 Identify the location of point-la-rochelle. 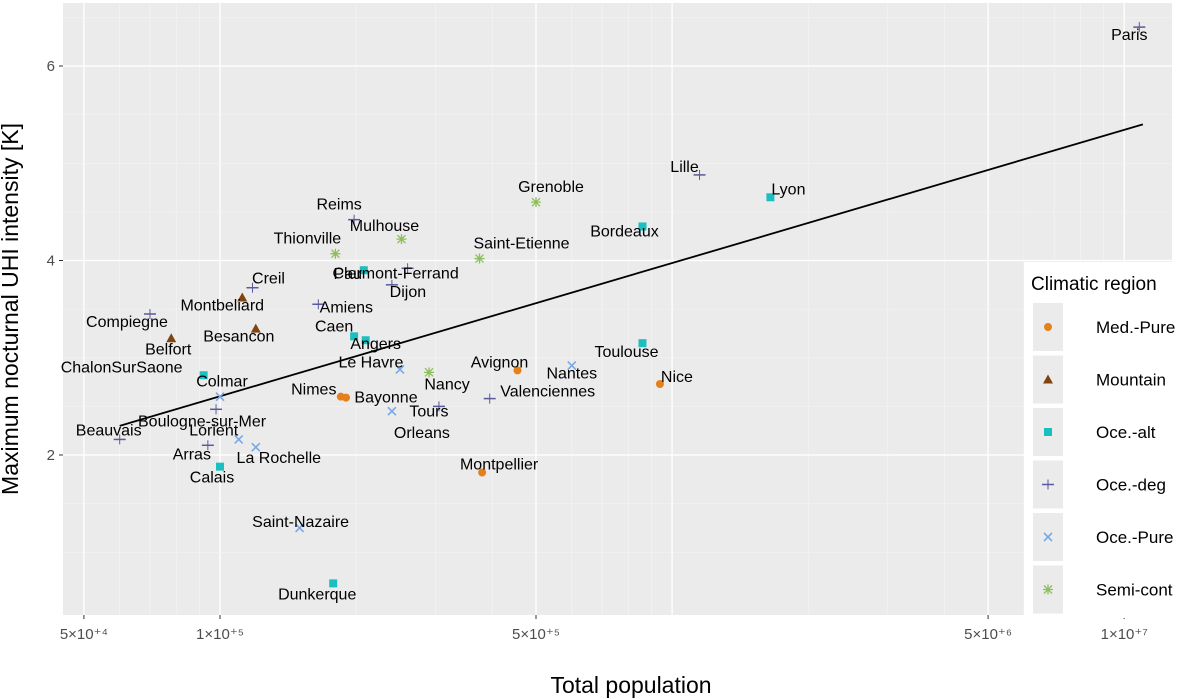
(256, 447).